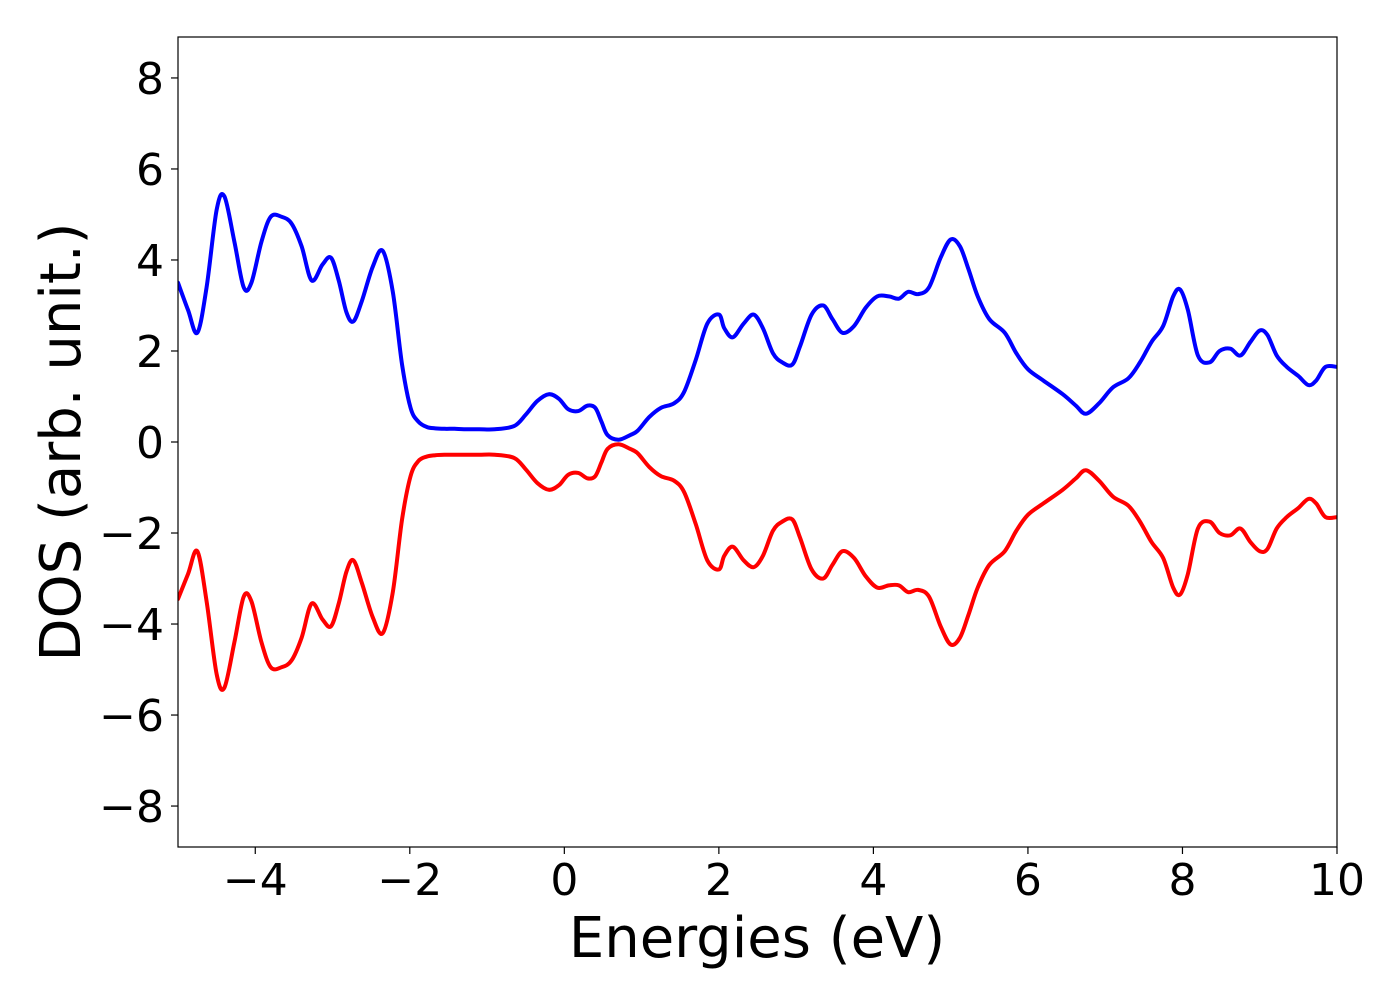  What do you see at coordinates (1337, 880) in the screenshot?
I see `x-tick-label: 10` at bounding box center [1337, 880].